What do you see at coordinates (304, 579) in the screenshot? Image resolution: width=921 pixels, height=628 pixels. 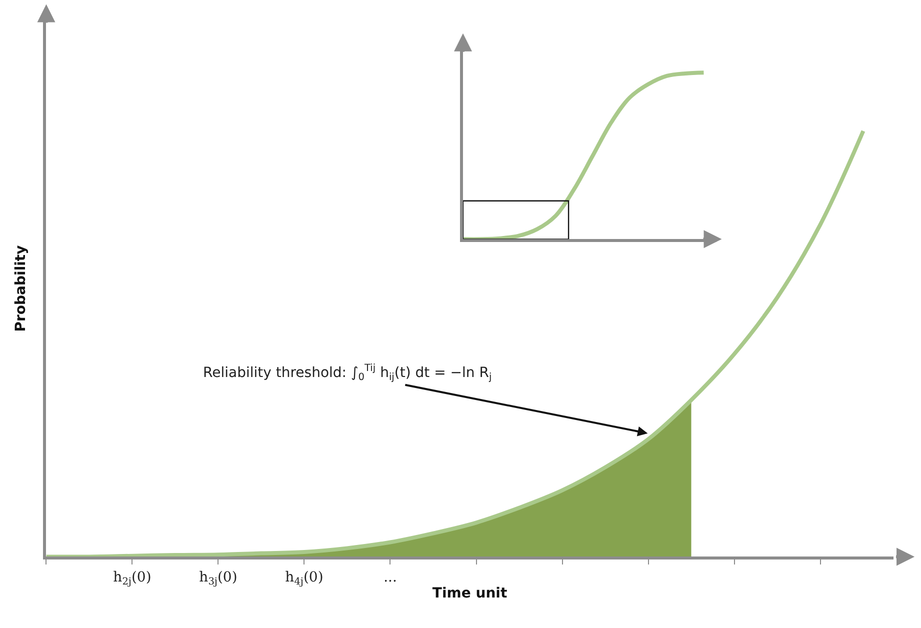 I see `x-tick-label: h$_{4j}$(0)` at bounding box center [304, 579].